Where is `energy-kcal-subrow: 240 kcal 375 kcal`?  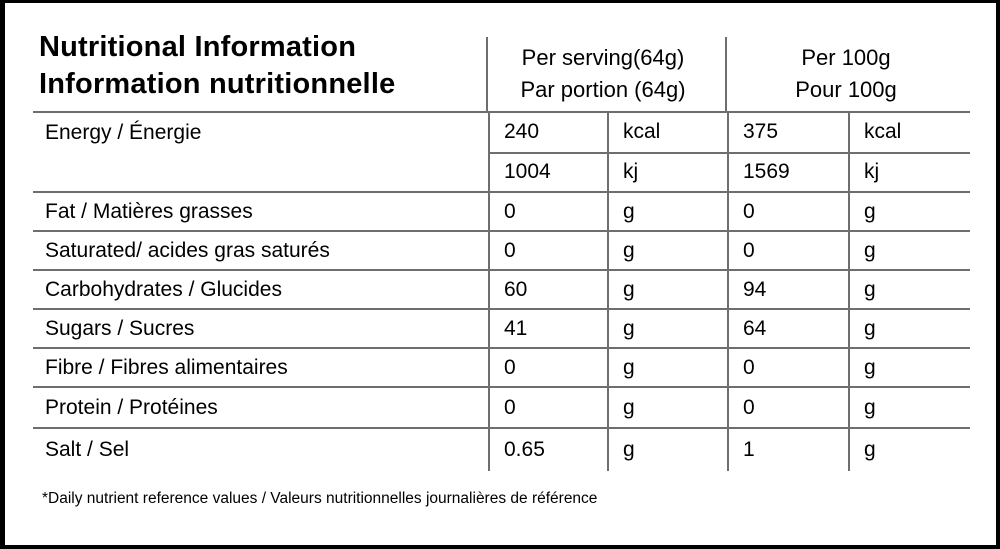 energy-kcal-subrow: 240 kcal 375 kcal is located at coordinates (729, 132).